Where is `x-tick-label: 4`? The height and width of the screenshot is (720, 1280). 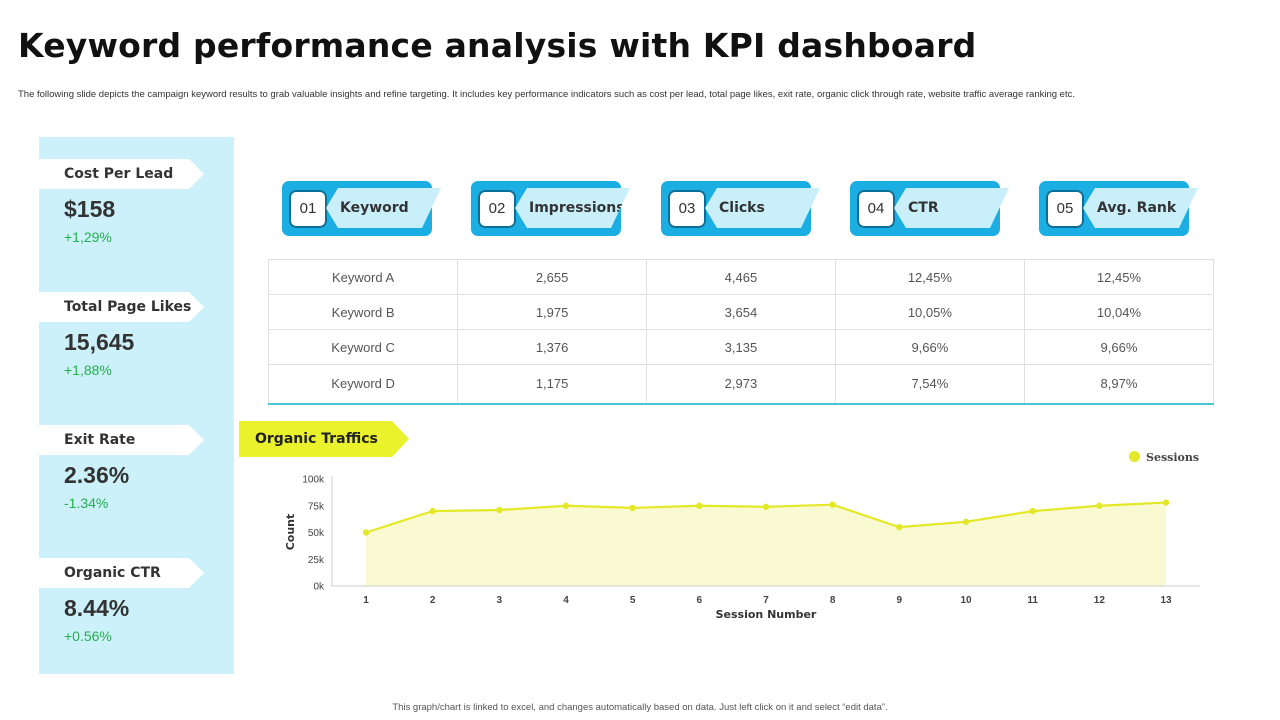
x-tick-label: 4 is located at coordinates (566, 600).